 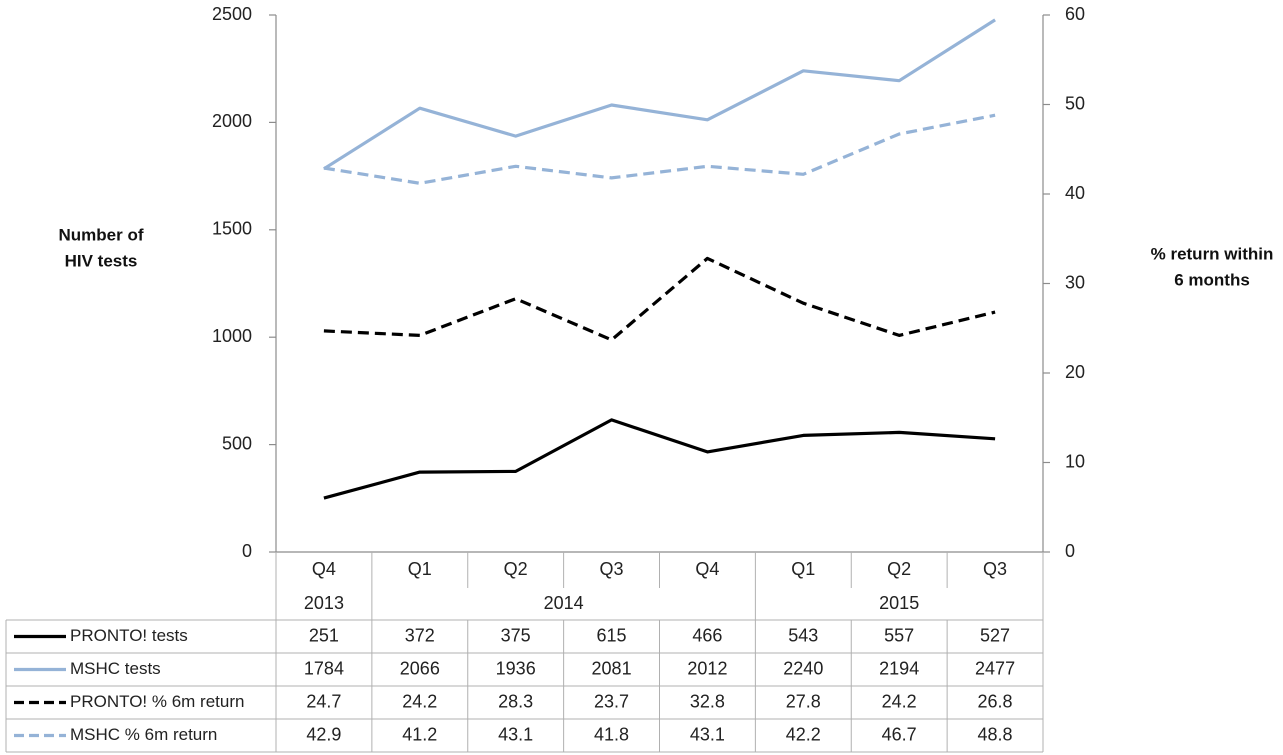 What do you see at coordinates (419, 734) in the screenshot?
I see `data-cell: 41.2` at bounding box center [419, 734].